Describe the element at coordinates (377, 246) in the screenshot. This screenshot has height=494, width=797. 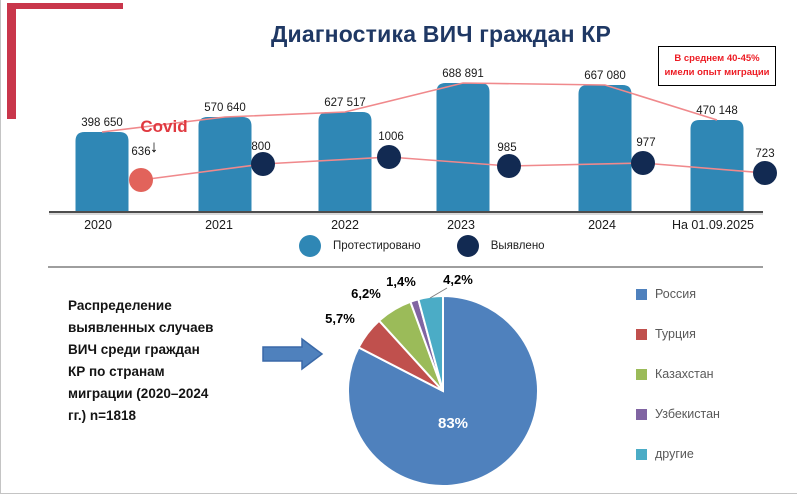
I see `tested-legend-label: Протестировано` at that location.